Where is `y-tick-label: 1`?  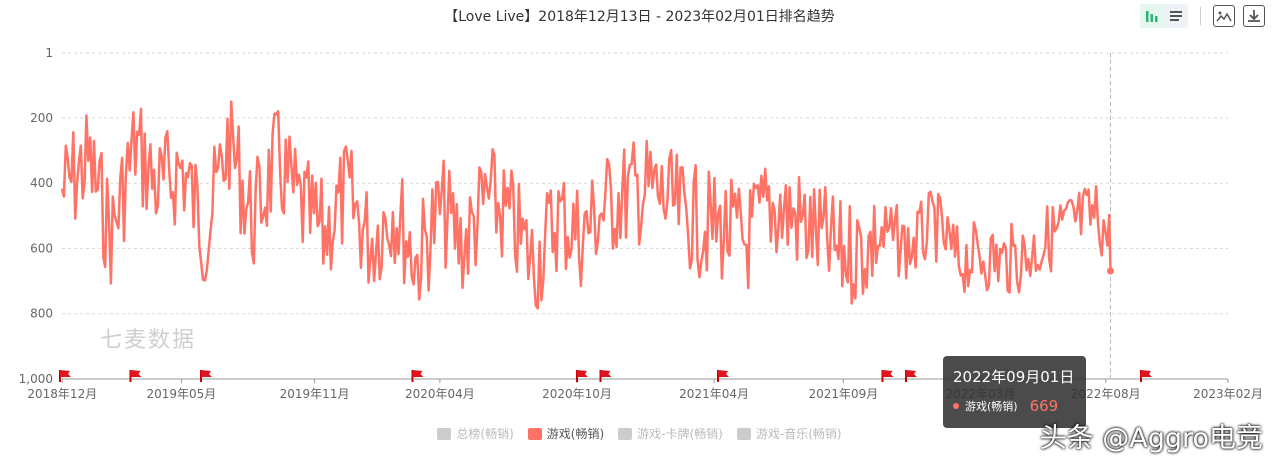 y-tick-label: 1 is located at coordinates (49, 53).